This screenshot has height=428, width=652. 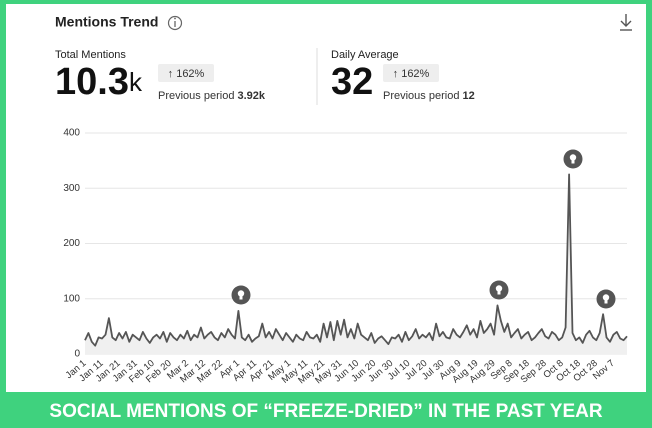 What do you see at coordinates (71, 133) in the screenshot?
I see `y-tick-label: 400` at bounding box center [71, 133].